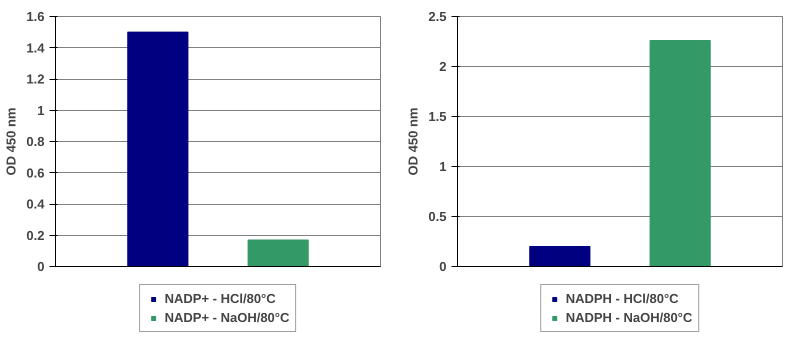 This screenshot has width=800, height=348. What do you see at coordinates (35, 172) in the screenshot?
I see `y-tick-label: 0.6` at bounding box center [35, 172].